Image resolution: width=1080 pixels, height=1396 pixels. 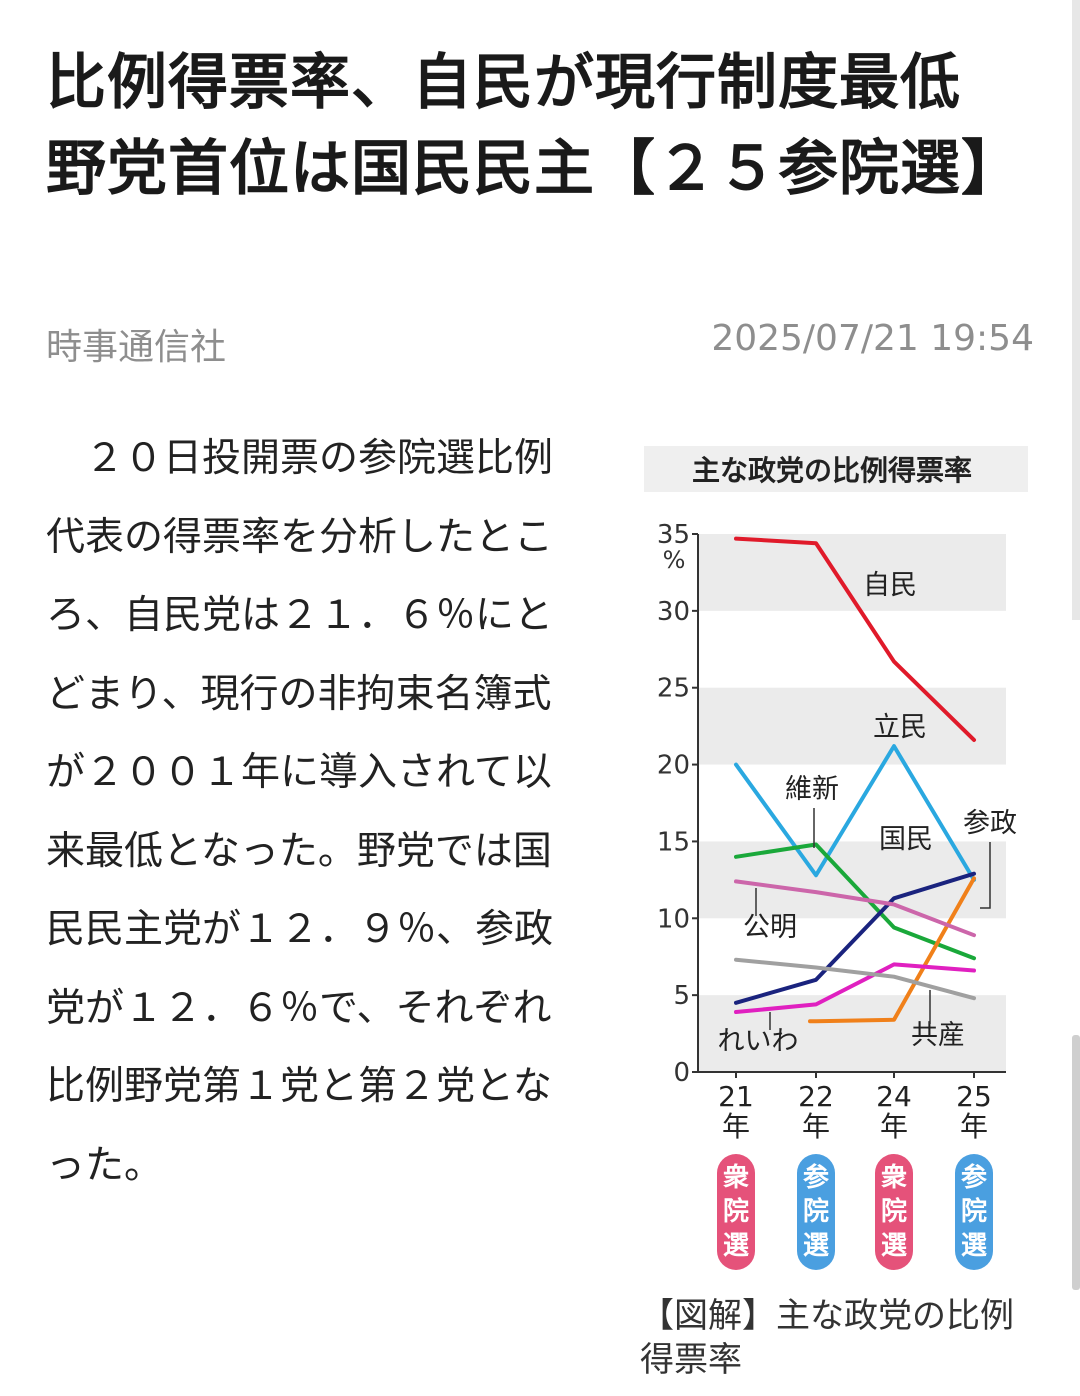 What do you see at coordinates (681, 1073) in the screenshot?
I see `y-tick-label: 0` at bounding box center [681, 1073].